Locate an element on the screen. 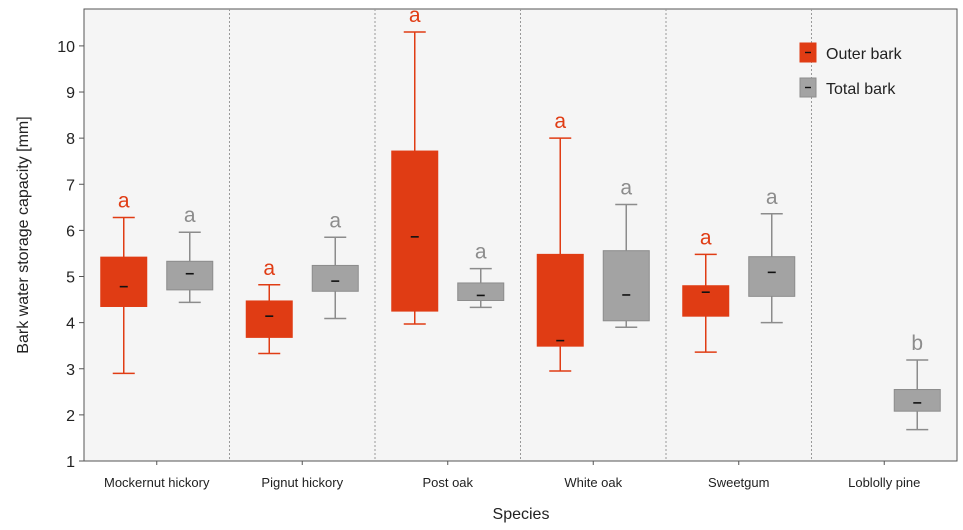  x-tick-label: White oak is located at coordinates (593, 482).